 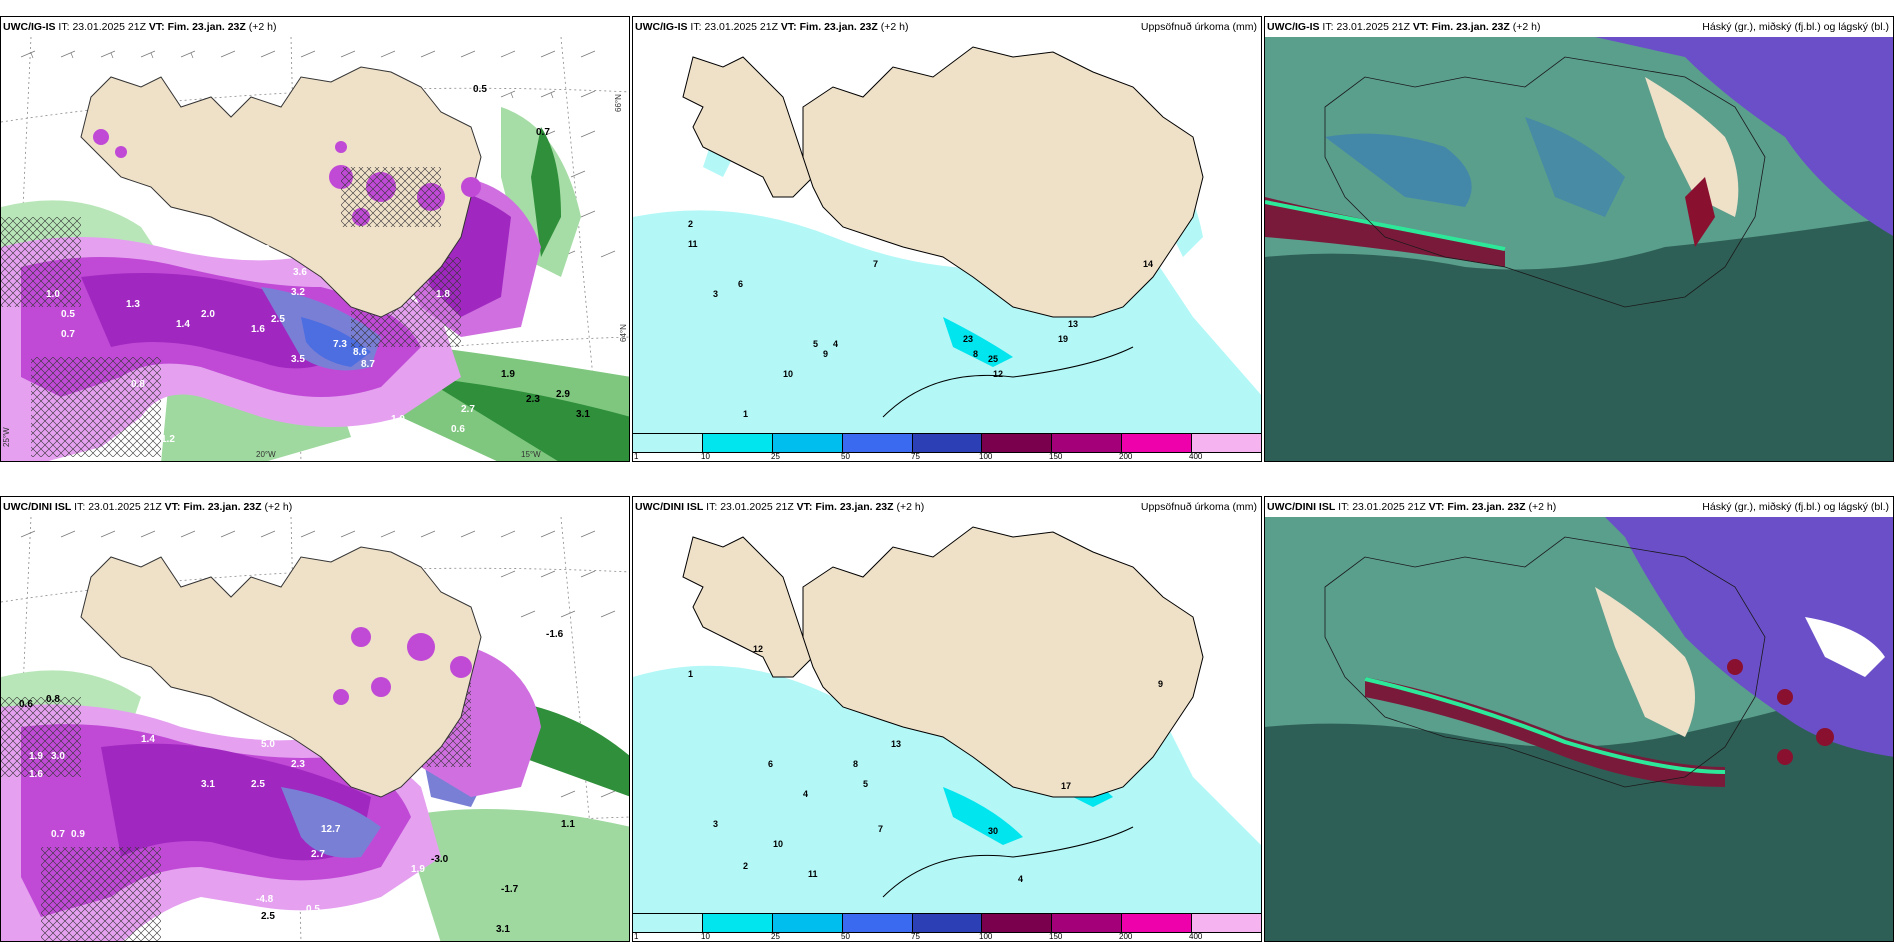 What do you see at coordinates (265, 899) in the screenshot?
I see `value-label: -4.8` at bounding box center [265, 899].